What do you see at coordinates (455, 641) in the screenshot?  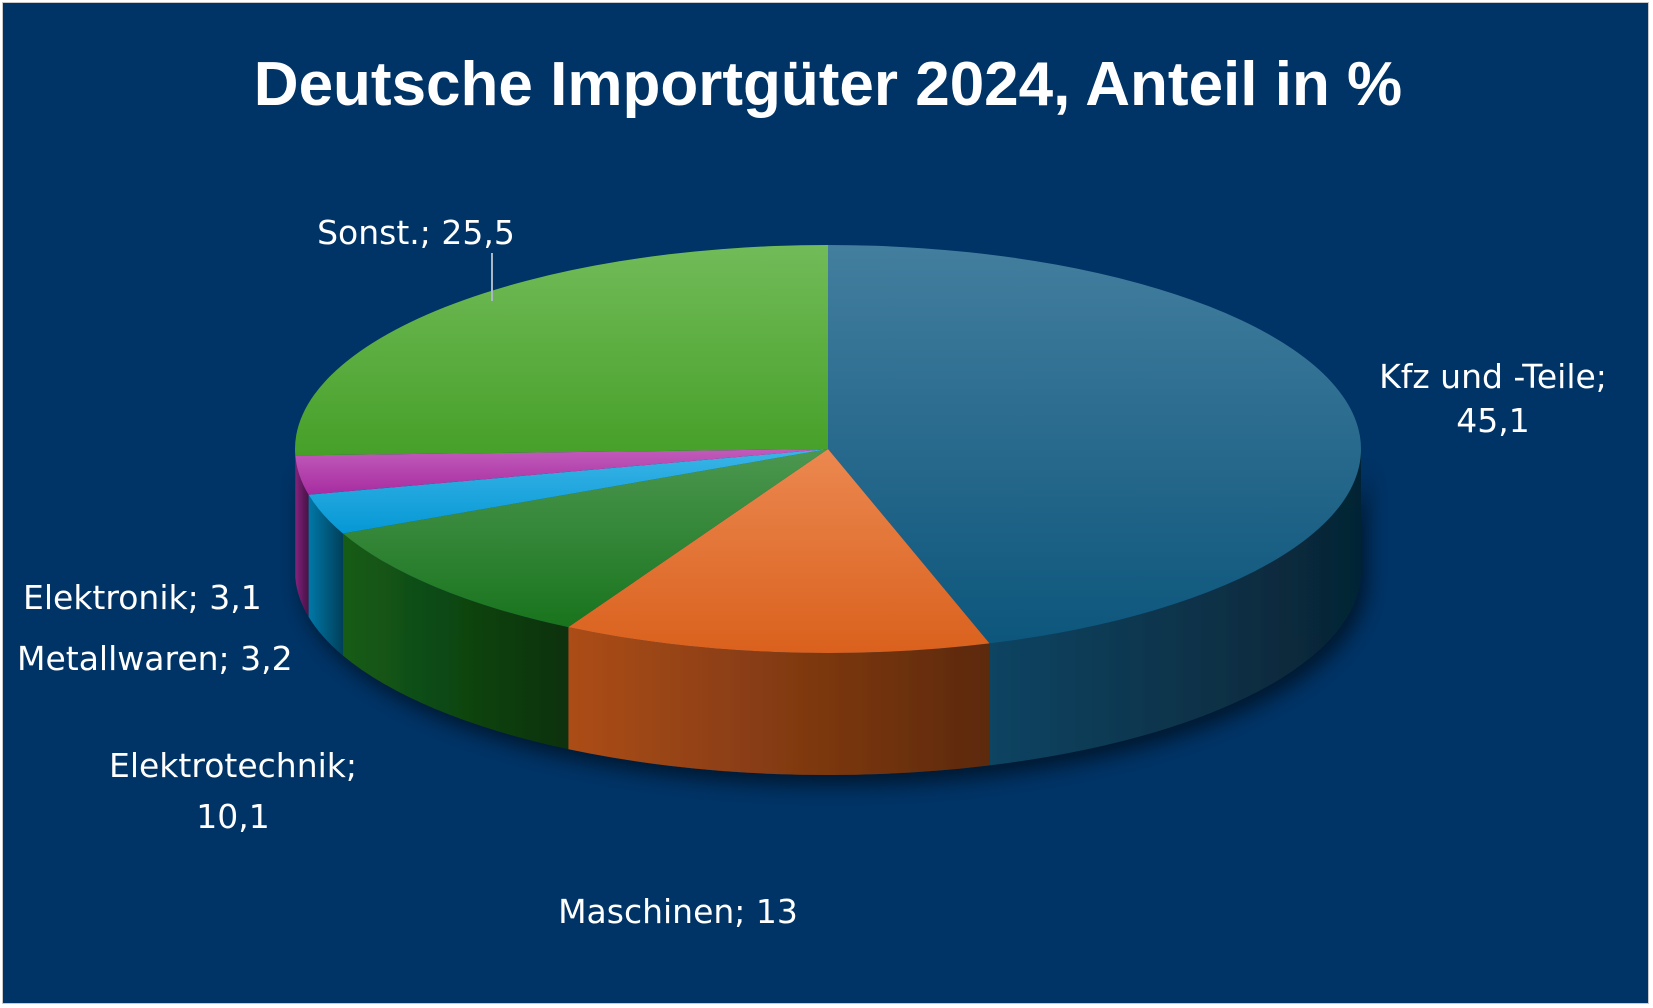 I see `pie-side-elektrotechnik` at bounding box center [455, 641].